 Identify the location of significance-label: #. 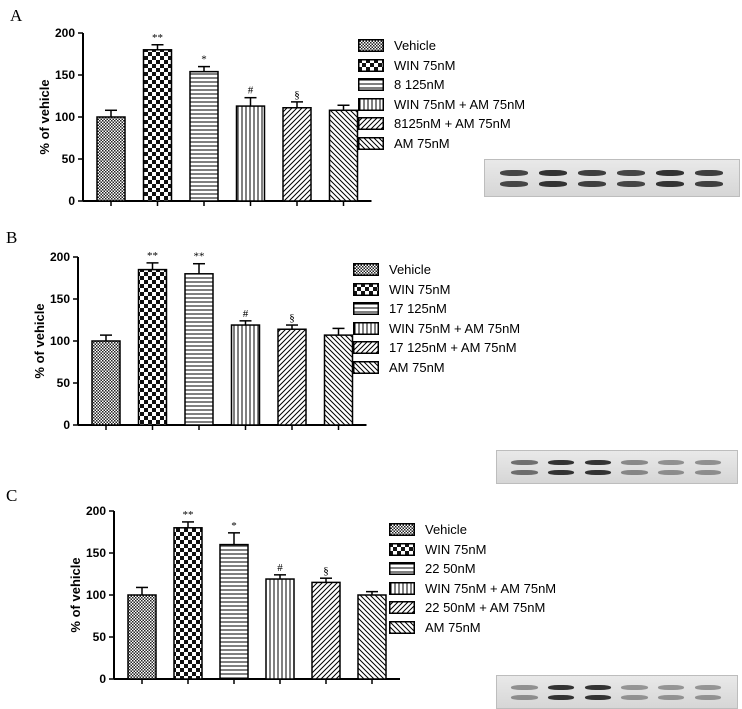
(280, 568).